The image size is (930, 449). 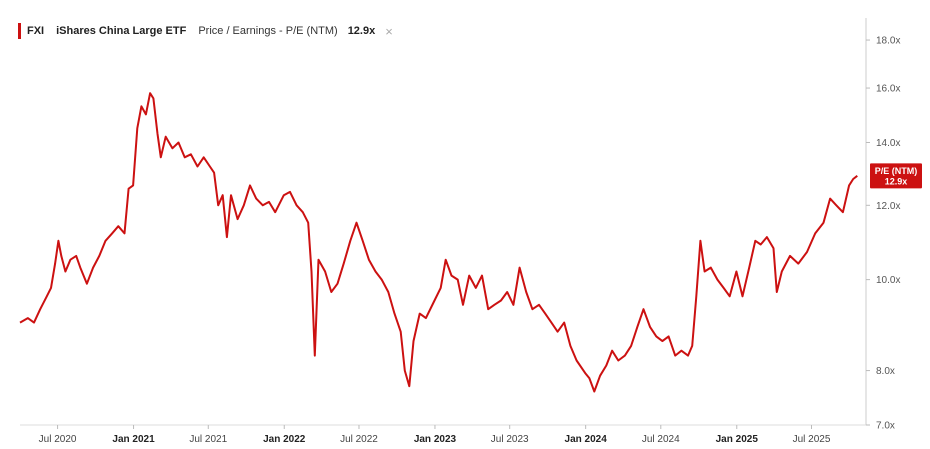 I want to click on y-tick-label: 8.0x, so click(x=885, y=371).